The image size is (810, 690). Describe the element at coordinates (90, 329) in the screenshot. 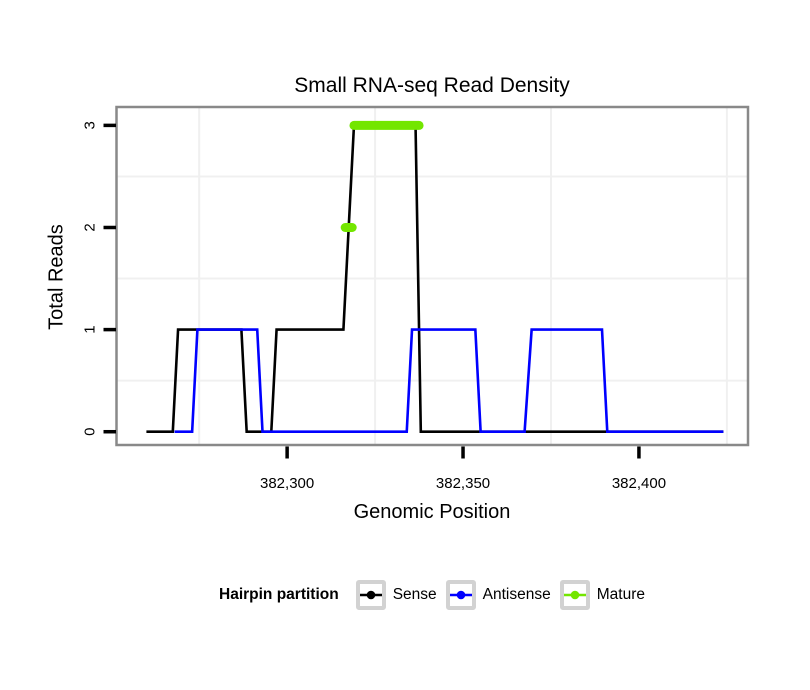

I see `y-tick-label: 1` at that location.